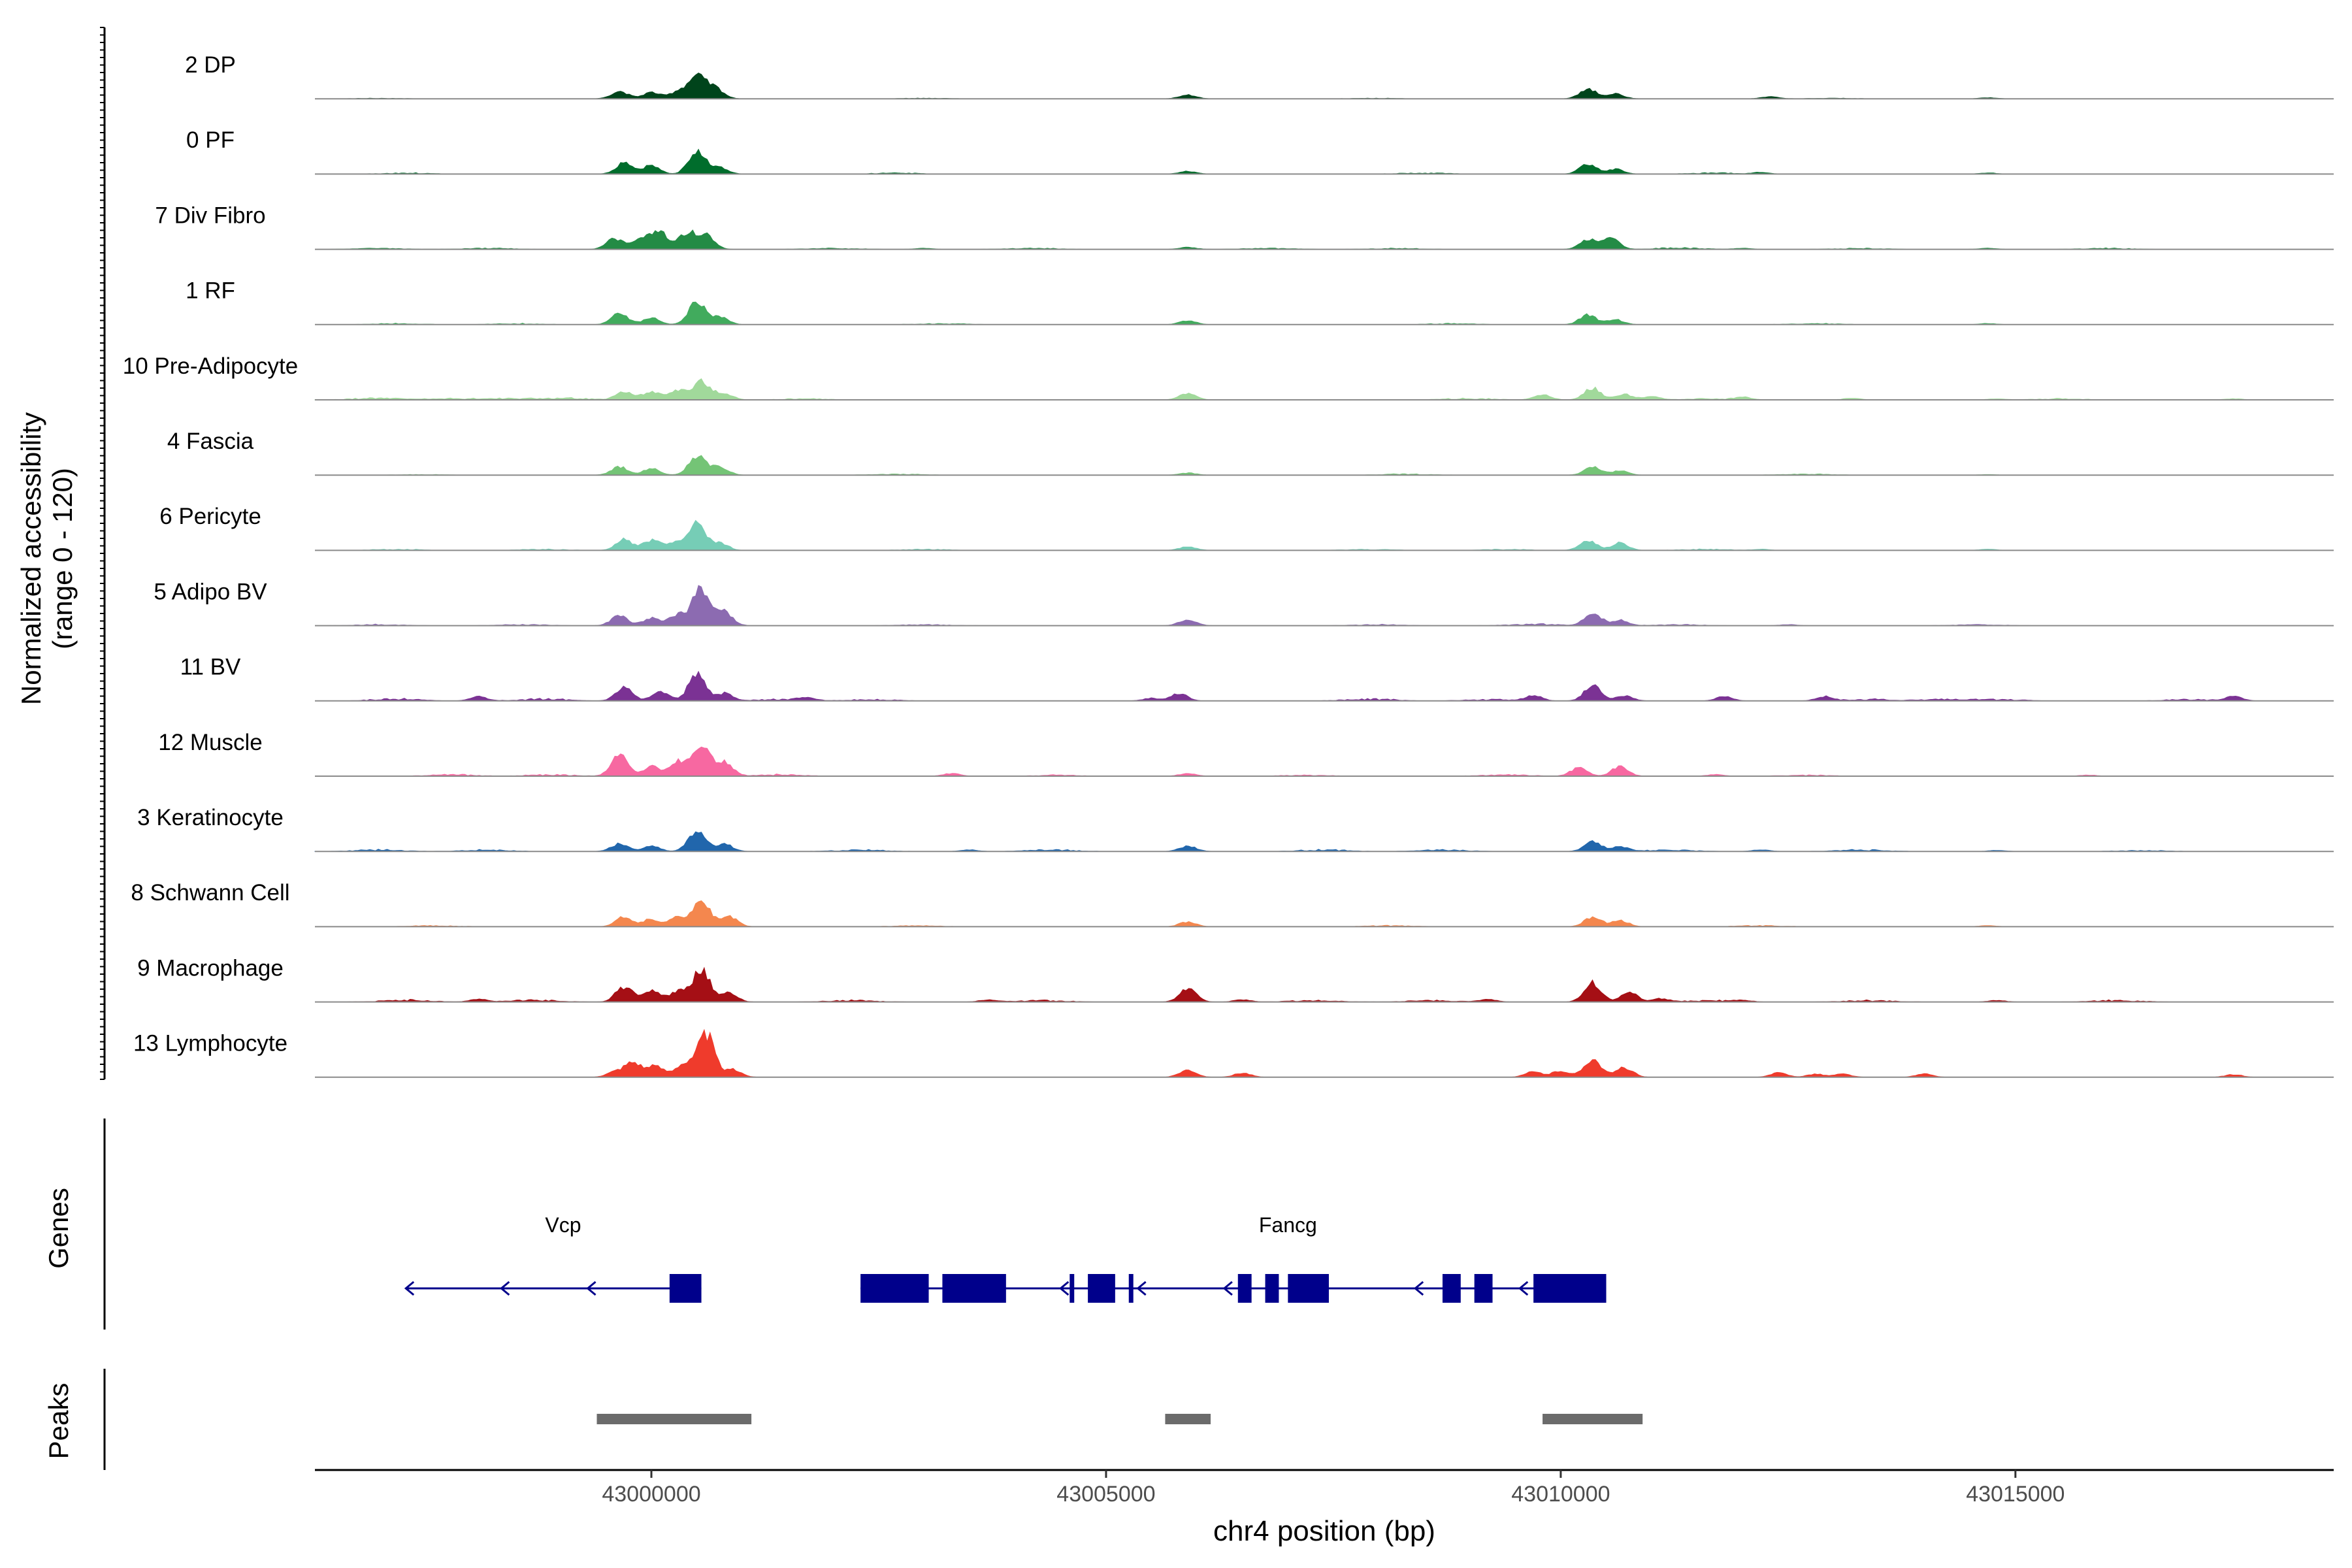  I want to click on track-label: 7 Div Fibro, so click(210, 215).